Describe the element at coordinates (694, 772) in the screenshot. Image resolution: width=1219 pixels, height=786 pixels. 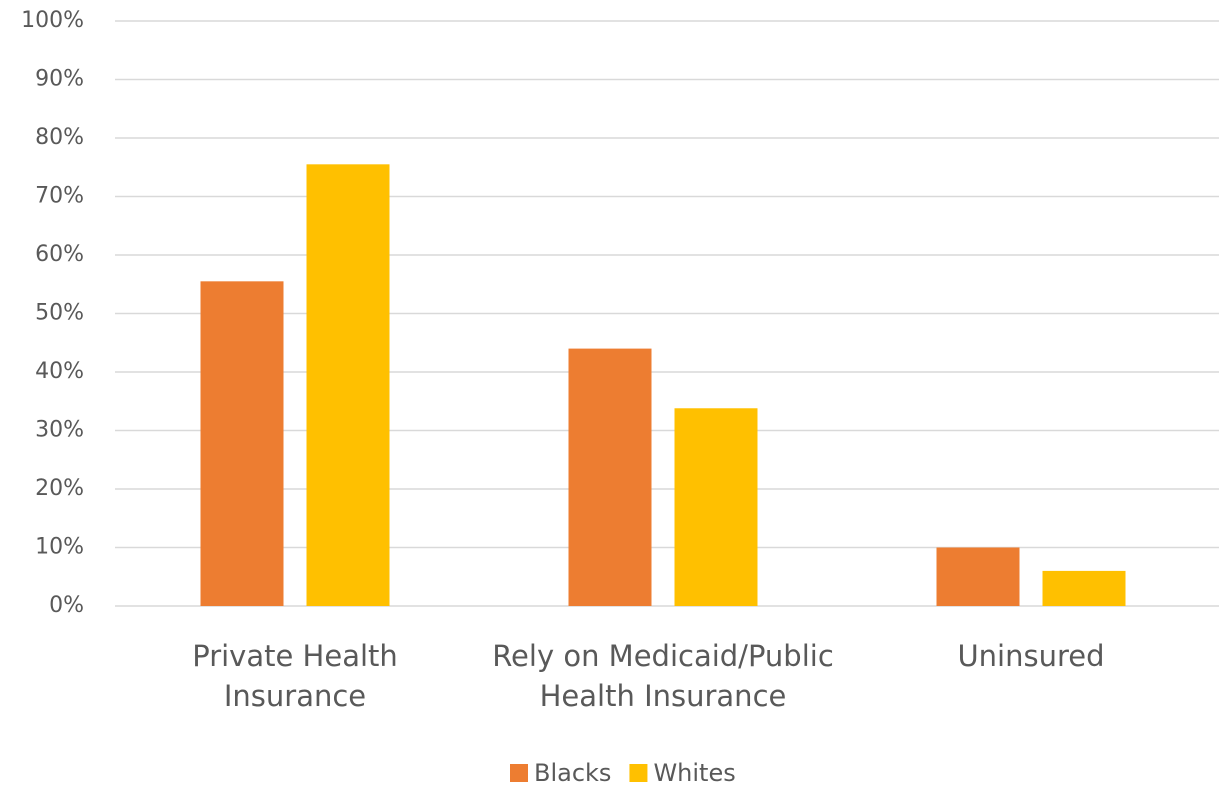
I see `legend-label: Whites` at that location.